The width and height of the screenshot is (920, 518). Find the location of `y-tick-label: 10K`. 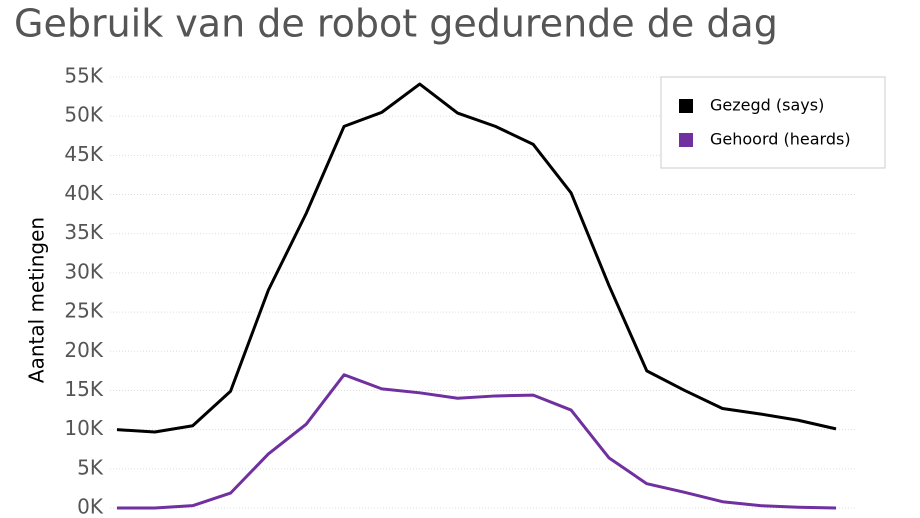

y-tick-label: 10K is located at coordinates (83, 428).